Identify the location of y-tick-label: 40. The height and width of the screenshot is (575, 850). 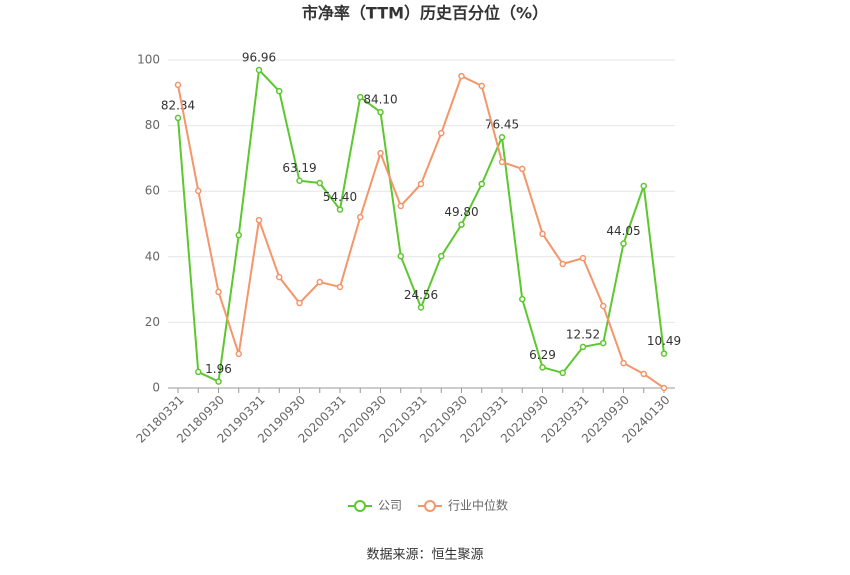
(152, 256).